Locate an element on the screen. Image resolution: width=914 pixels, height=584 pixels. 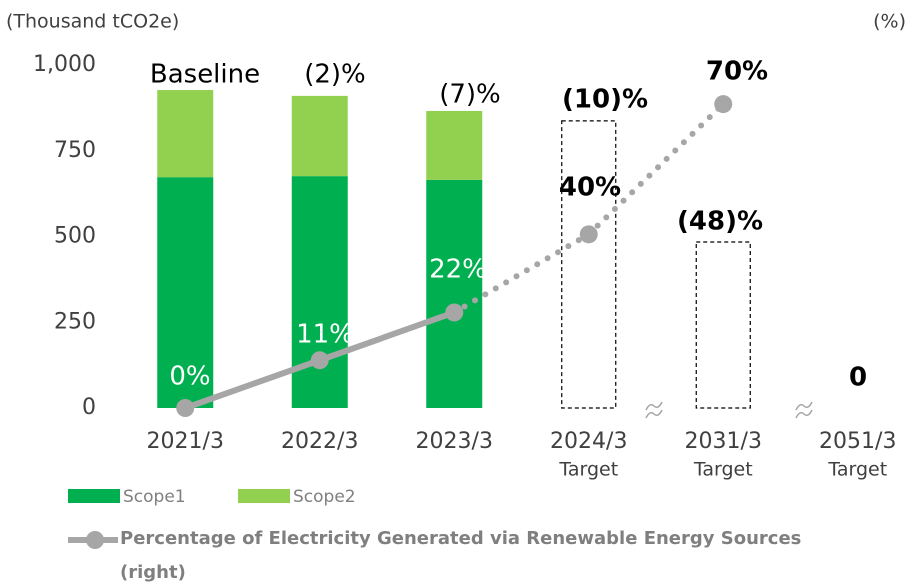
x-tick-label: 2021/3 is located at coordinates (185, 441).